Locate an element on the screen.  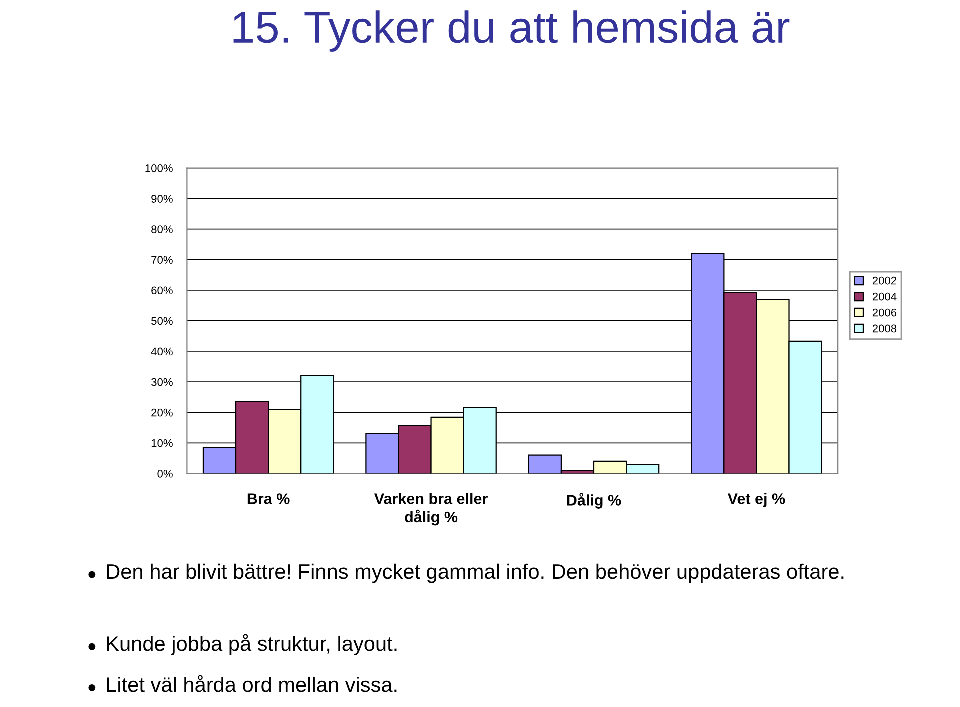
x-tick-label: Dålig % is located at coordinates (594, 501).